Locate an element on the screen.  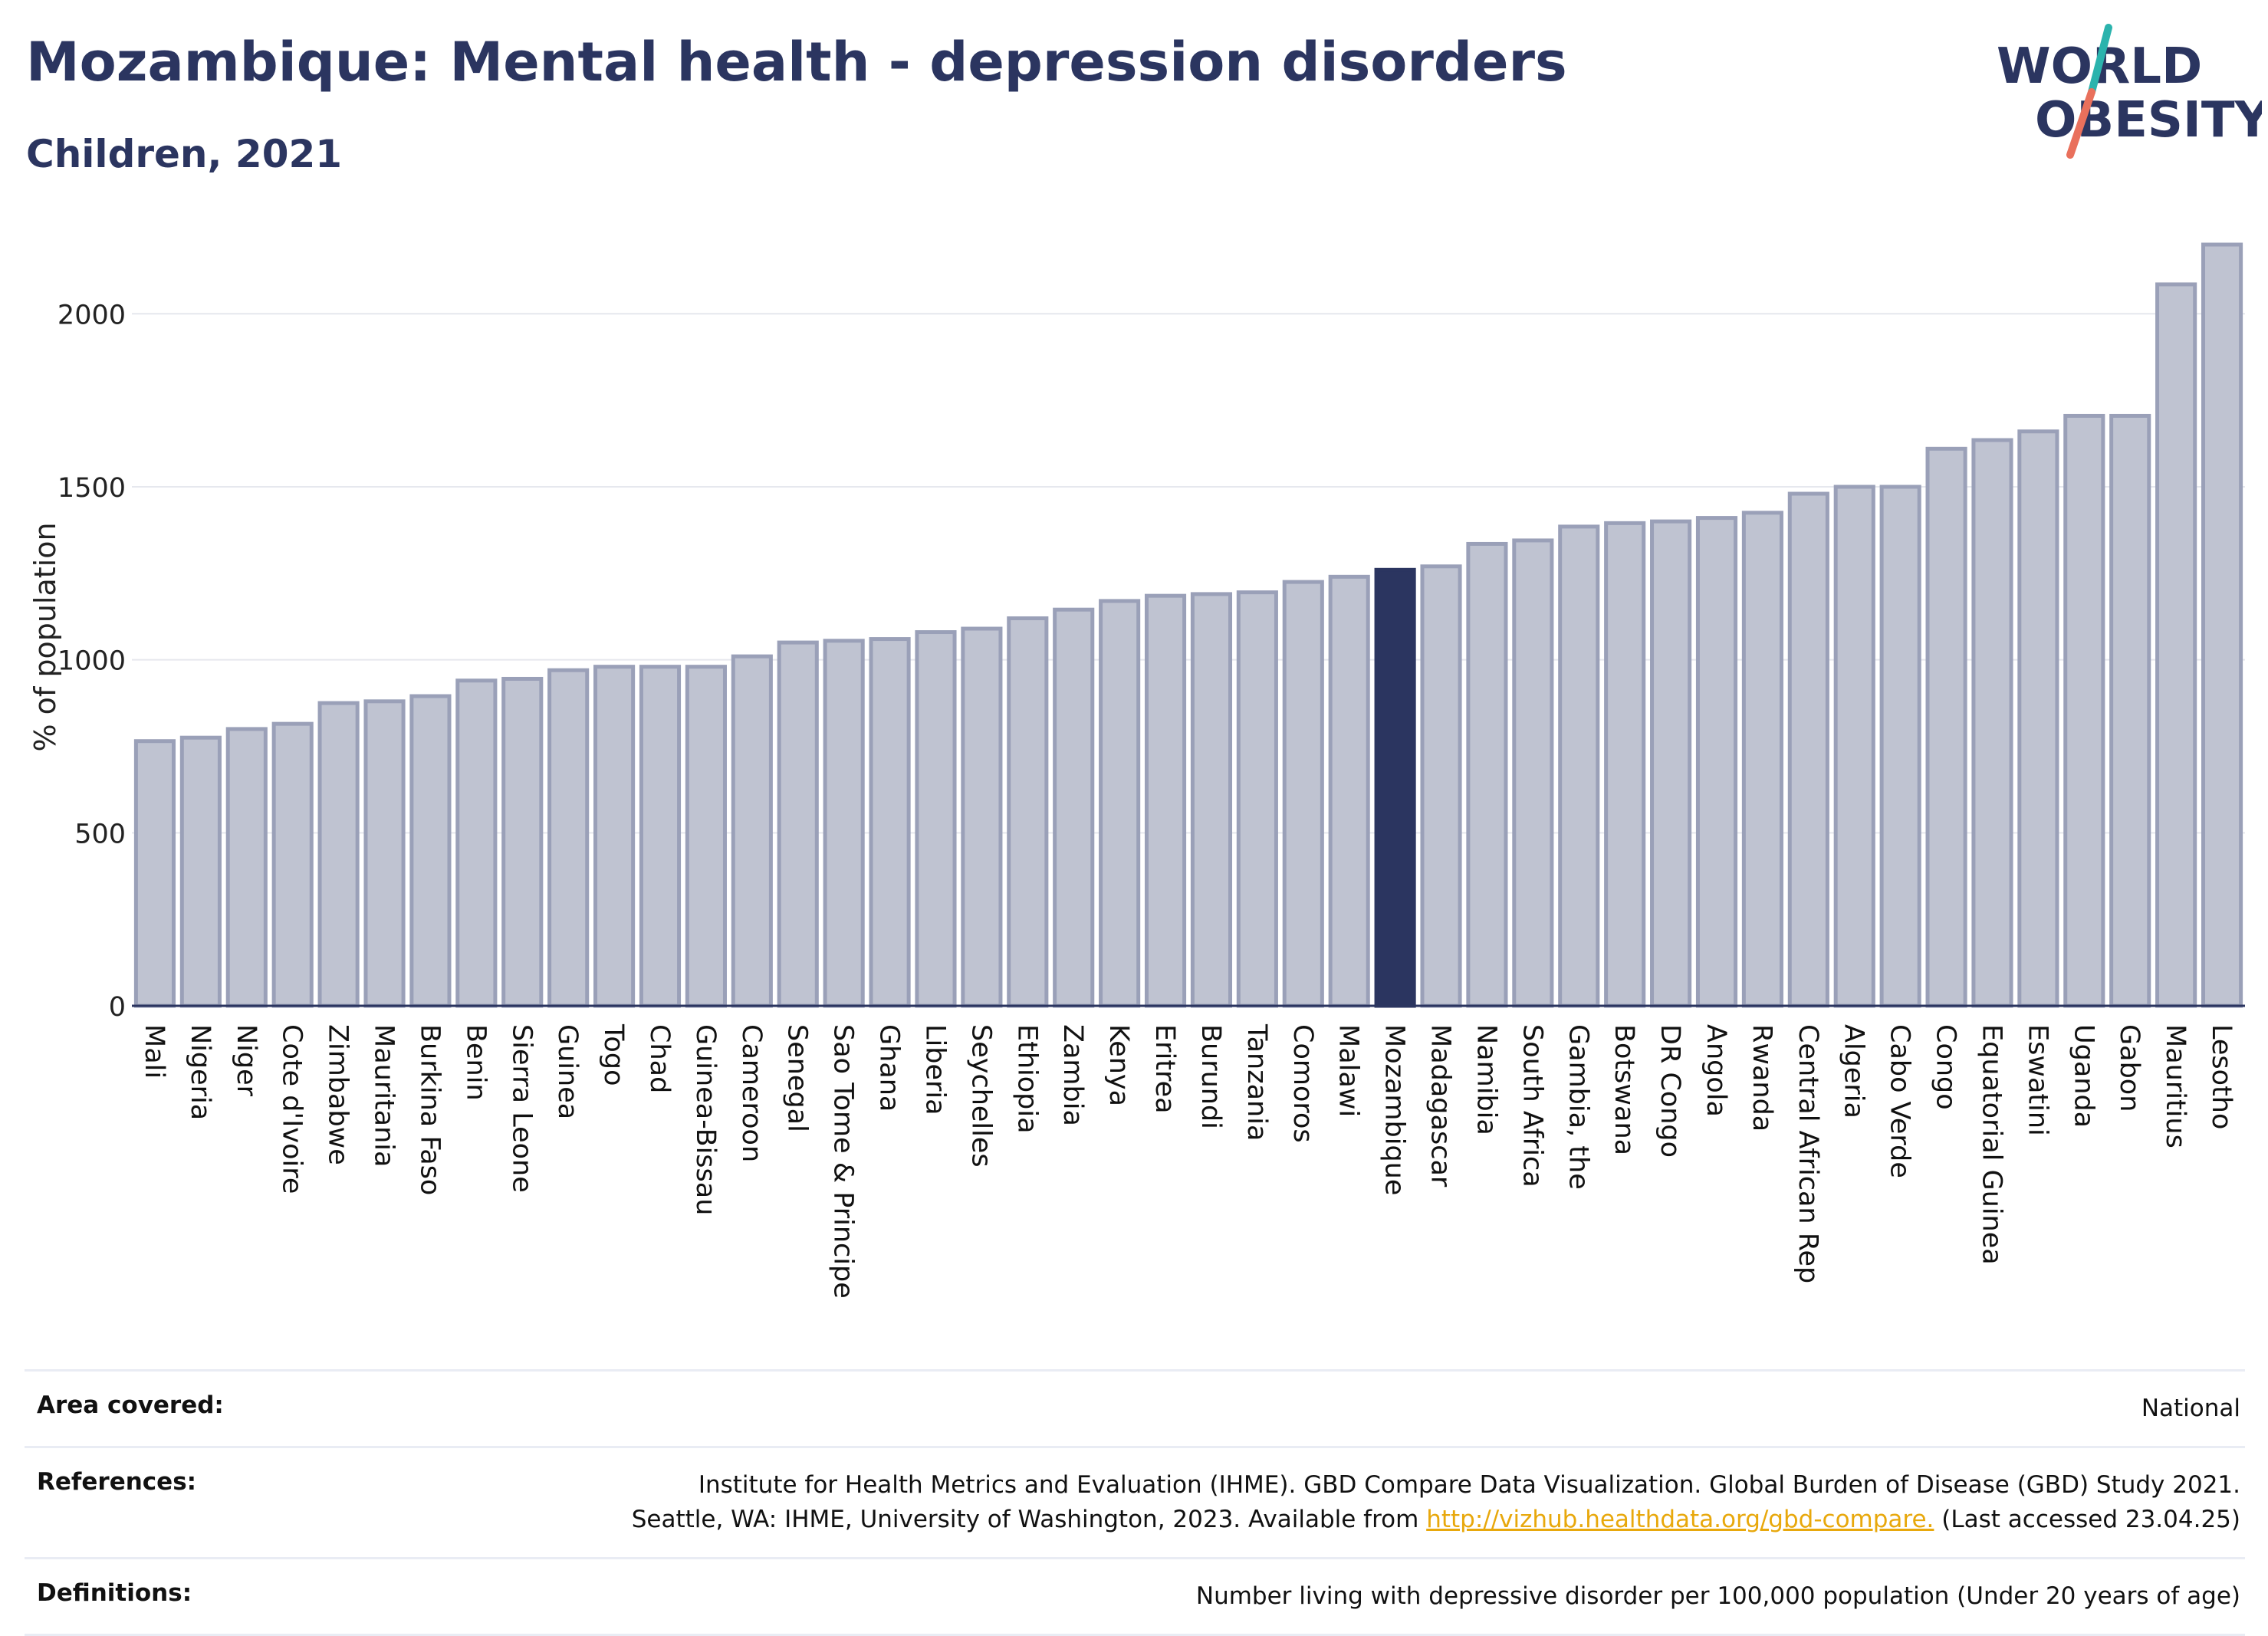
x-tick-label: Benin is located at coordinates (475, 1062).